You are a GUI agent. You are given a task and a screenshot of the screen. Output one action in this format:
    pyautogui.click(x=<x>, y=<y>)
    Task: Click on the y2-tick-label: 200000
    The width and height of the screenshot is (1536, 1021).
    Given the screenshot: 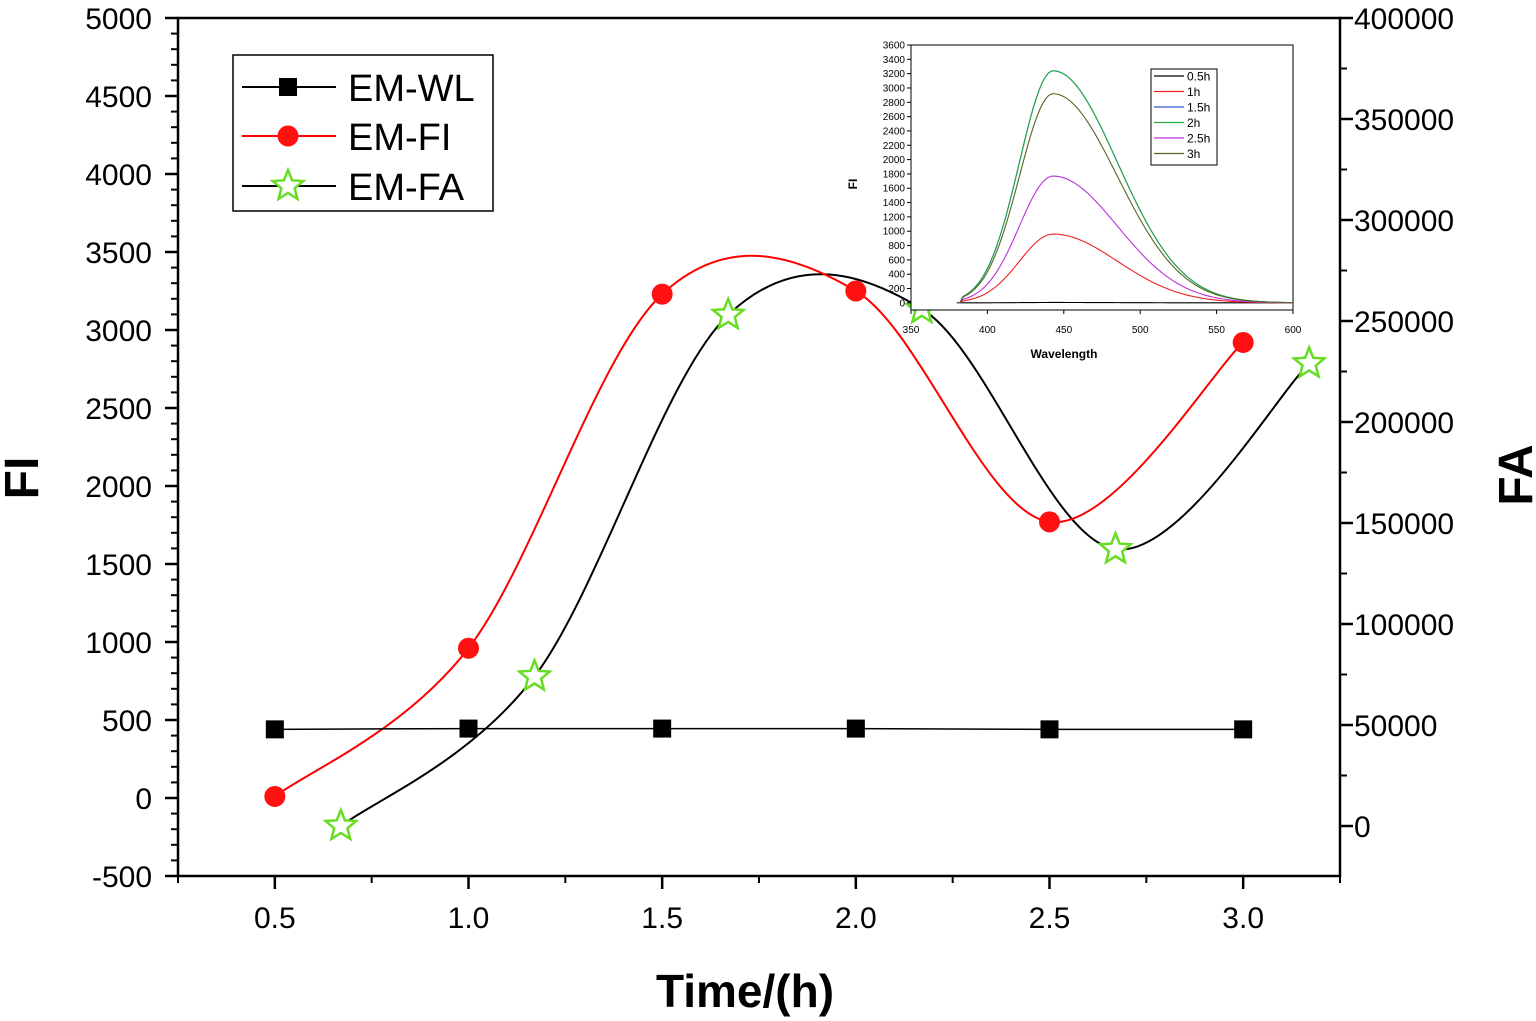 What is the action you would take?
    pyautogui.click(x=1404, y=423)
    